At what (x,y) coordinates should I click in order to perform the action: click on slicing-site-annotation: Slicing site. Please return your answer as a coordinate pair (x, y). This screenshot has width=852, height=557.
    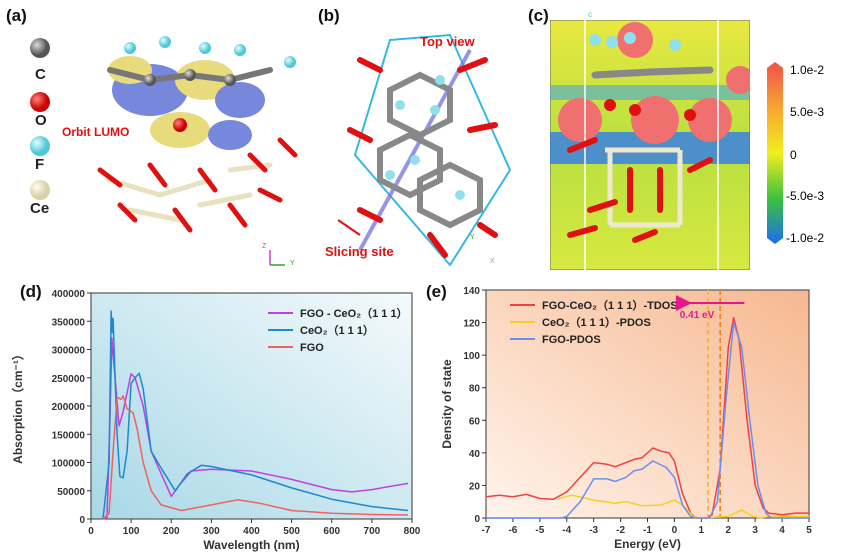
    Looking at the image, I should click on (359, 251).